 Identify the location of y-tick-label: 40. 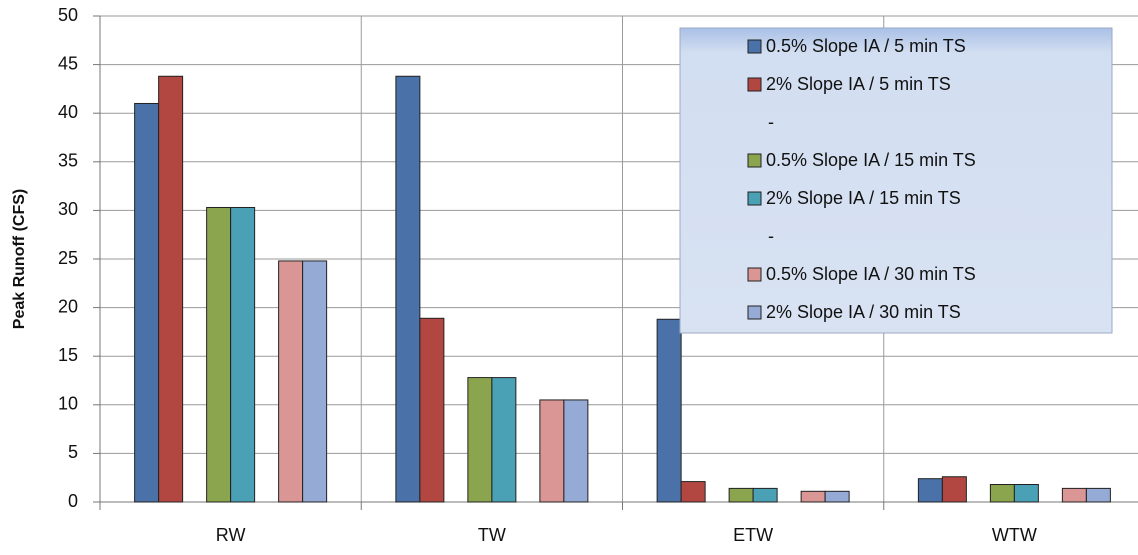
(68, 112).